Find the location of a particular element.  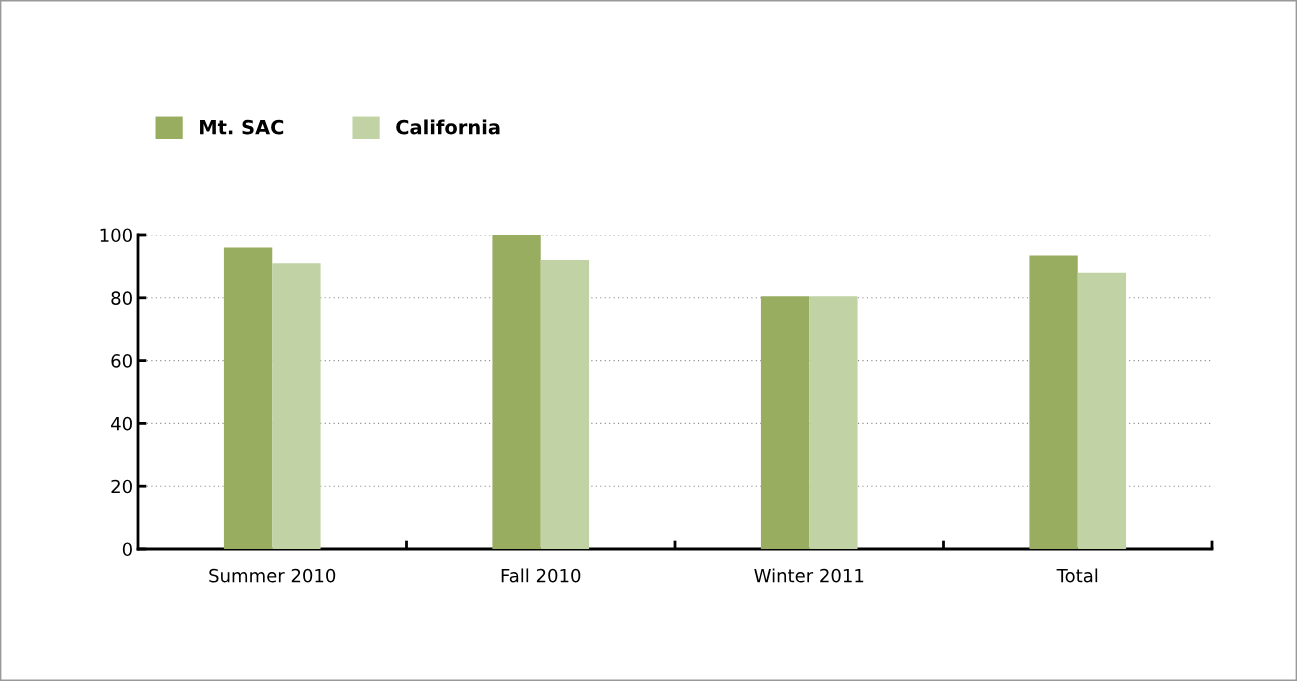

x-tick-label: Fall 2010 is located at coordinates (541, 575).